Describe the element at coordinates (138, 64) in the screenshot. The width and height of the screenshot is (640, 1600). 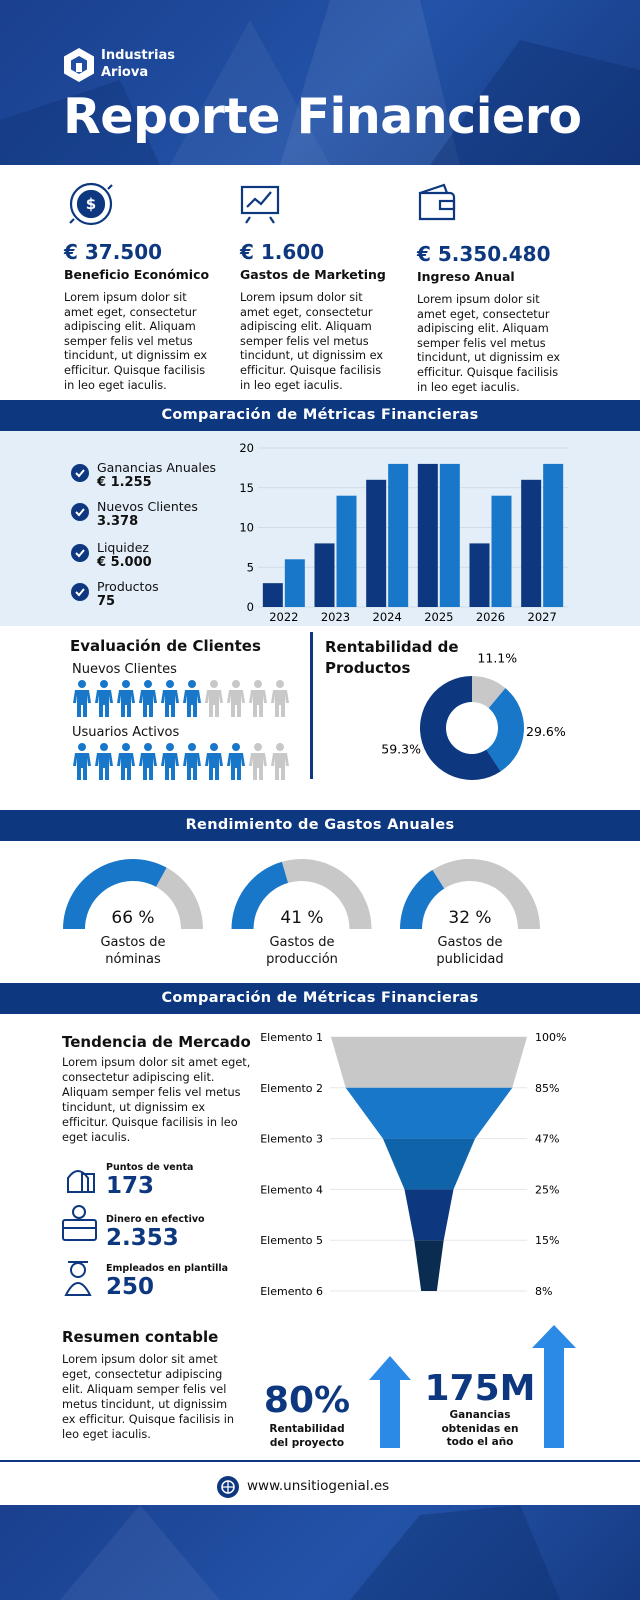
I see `brand: Industrias Ariova` at that location.